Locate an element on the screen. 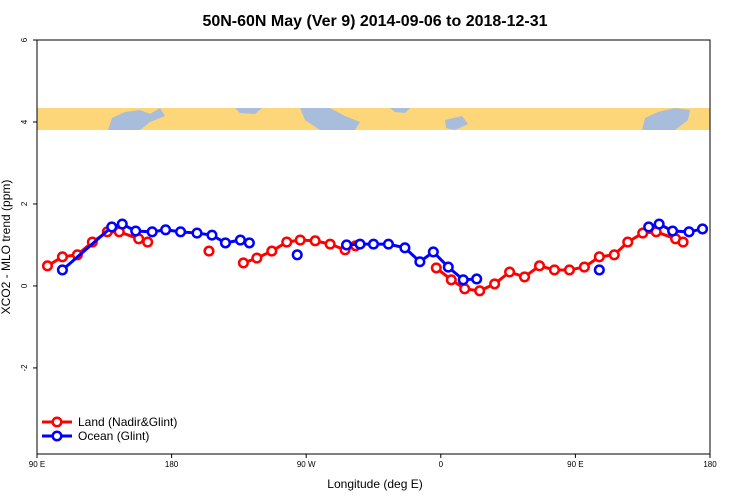 The width and height of the screenshot is (750, 500). y-tick-label: -2 is located at coordinates (24, 368).